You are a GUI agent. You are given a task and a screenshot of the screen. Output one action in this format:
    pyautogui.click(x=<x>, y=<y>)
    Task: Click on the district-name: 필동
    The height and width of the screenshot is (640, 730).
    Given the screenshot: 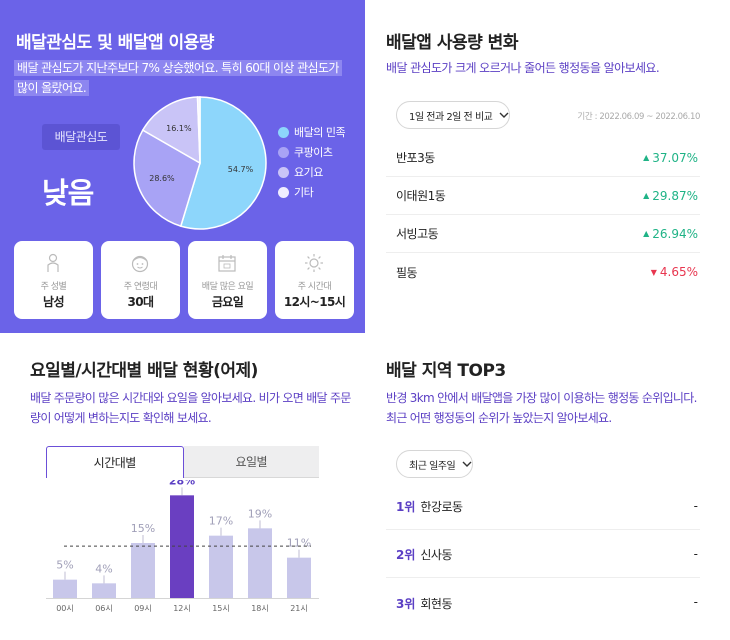 What is the action you would take?
    pyautogui.click(x=407, y=272)
    